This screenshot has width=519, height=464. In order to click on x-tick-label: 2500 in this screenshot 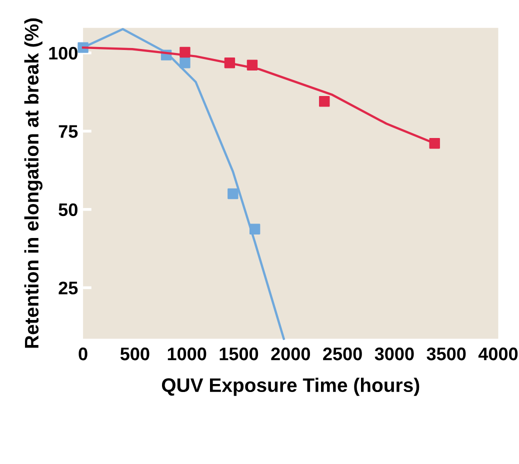, I will do `click(342, 354)`.